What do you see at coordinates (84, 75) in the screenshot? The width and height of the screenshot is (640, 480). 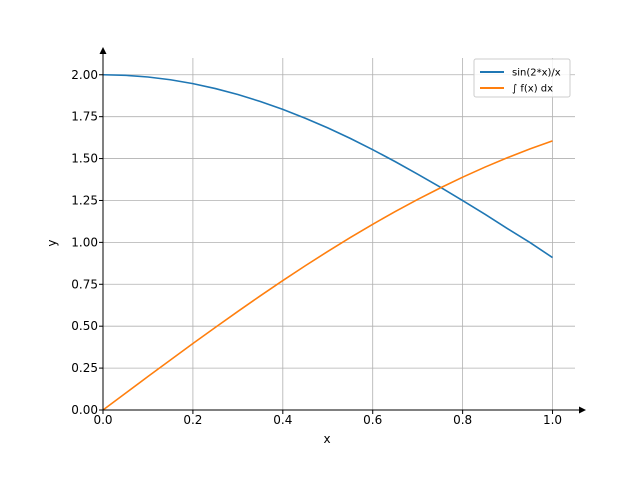 I see `y-tick-label: 2.00` at bounding box center [84, 75].